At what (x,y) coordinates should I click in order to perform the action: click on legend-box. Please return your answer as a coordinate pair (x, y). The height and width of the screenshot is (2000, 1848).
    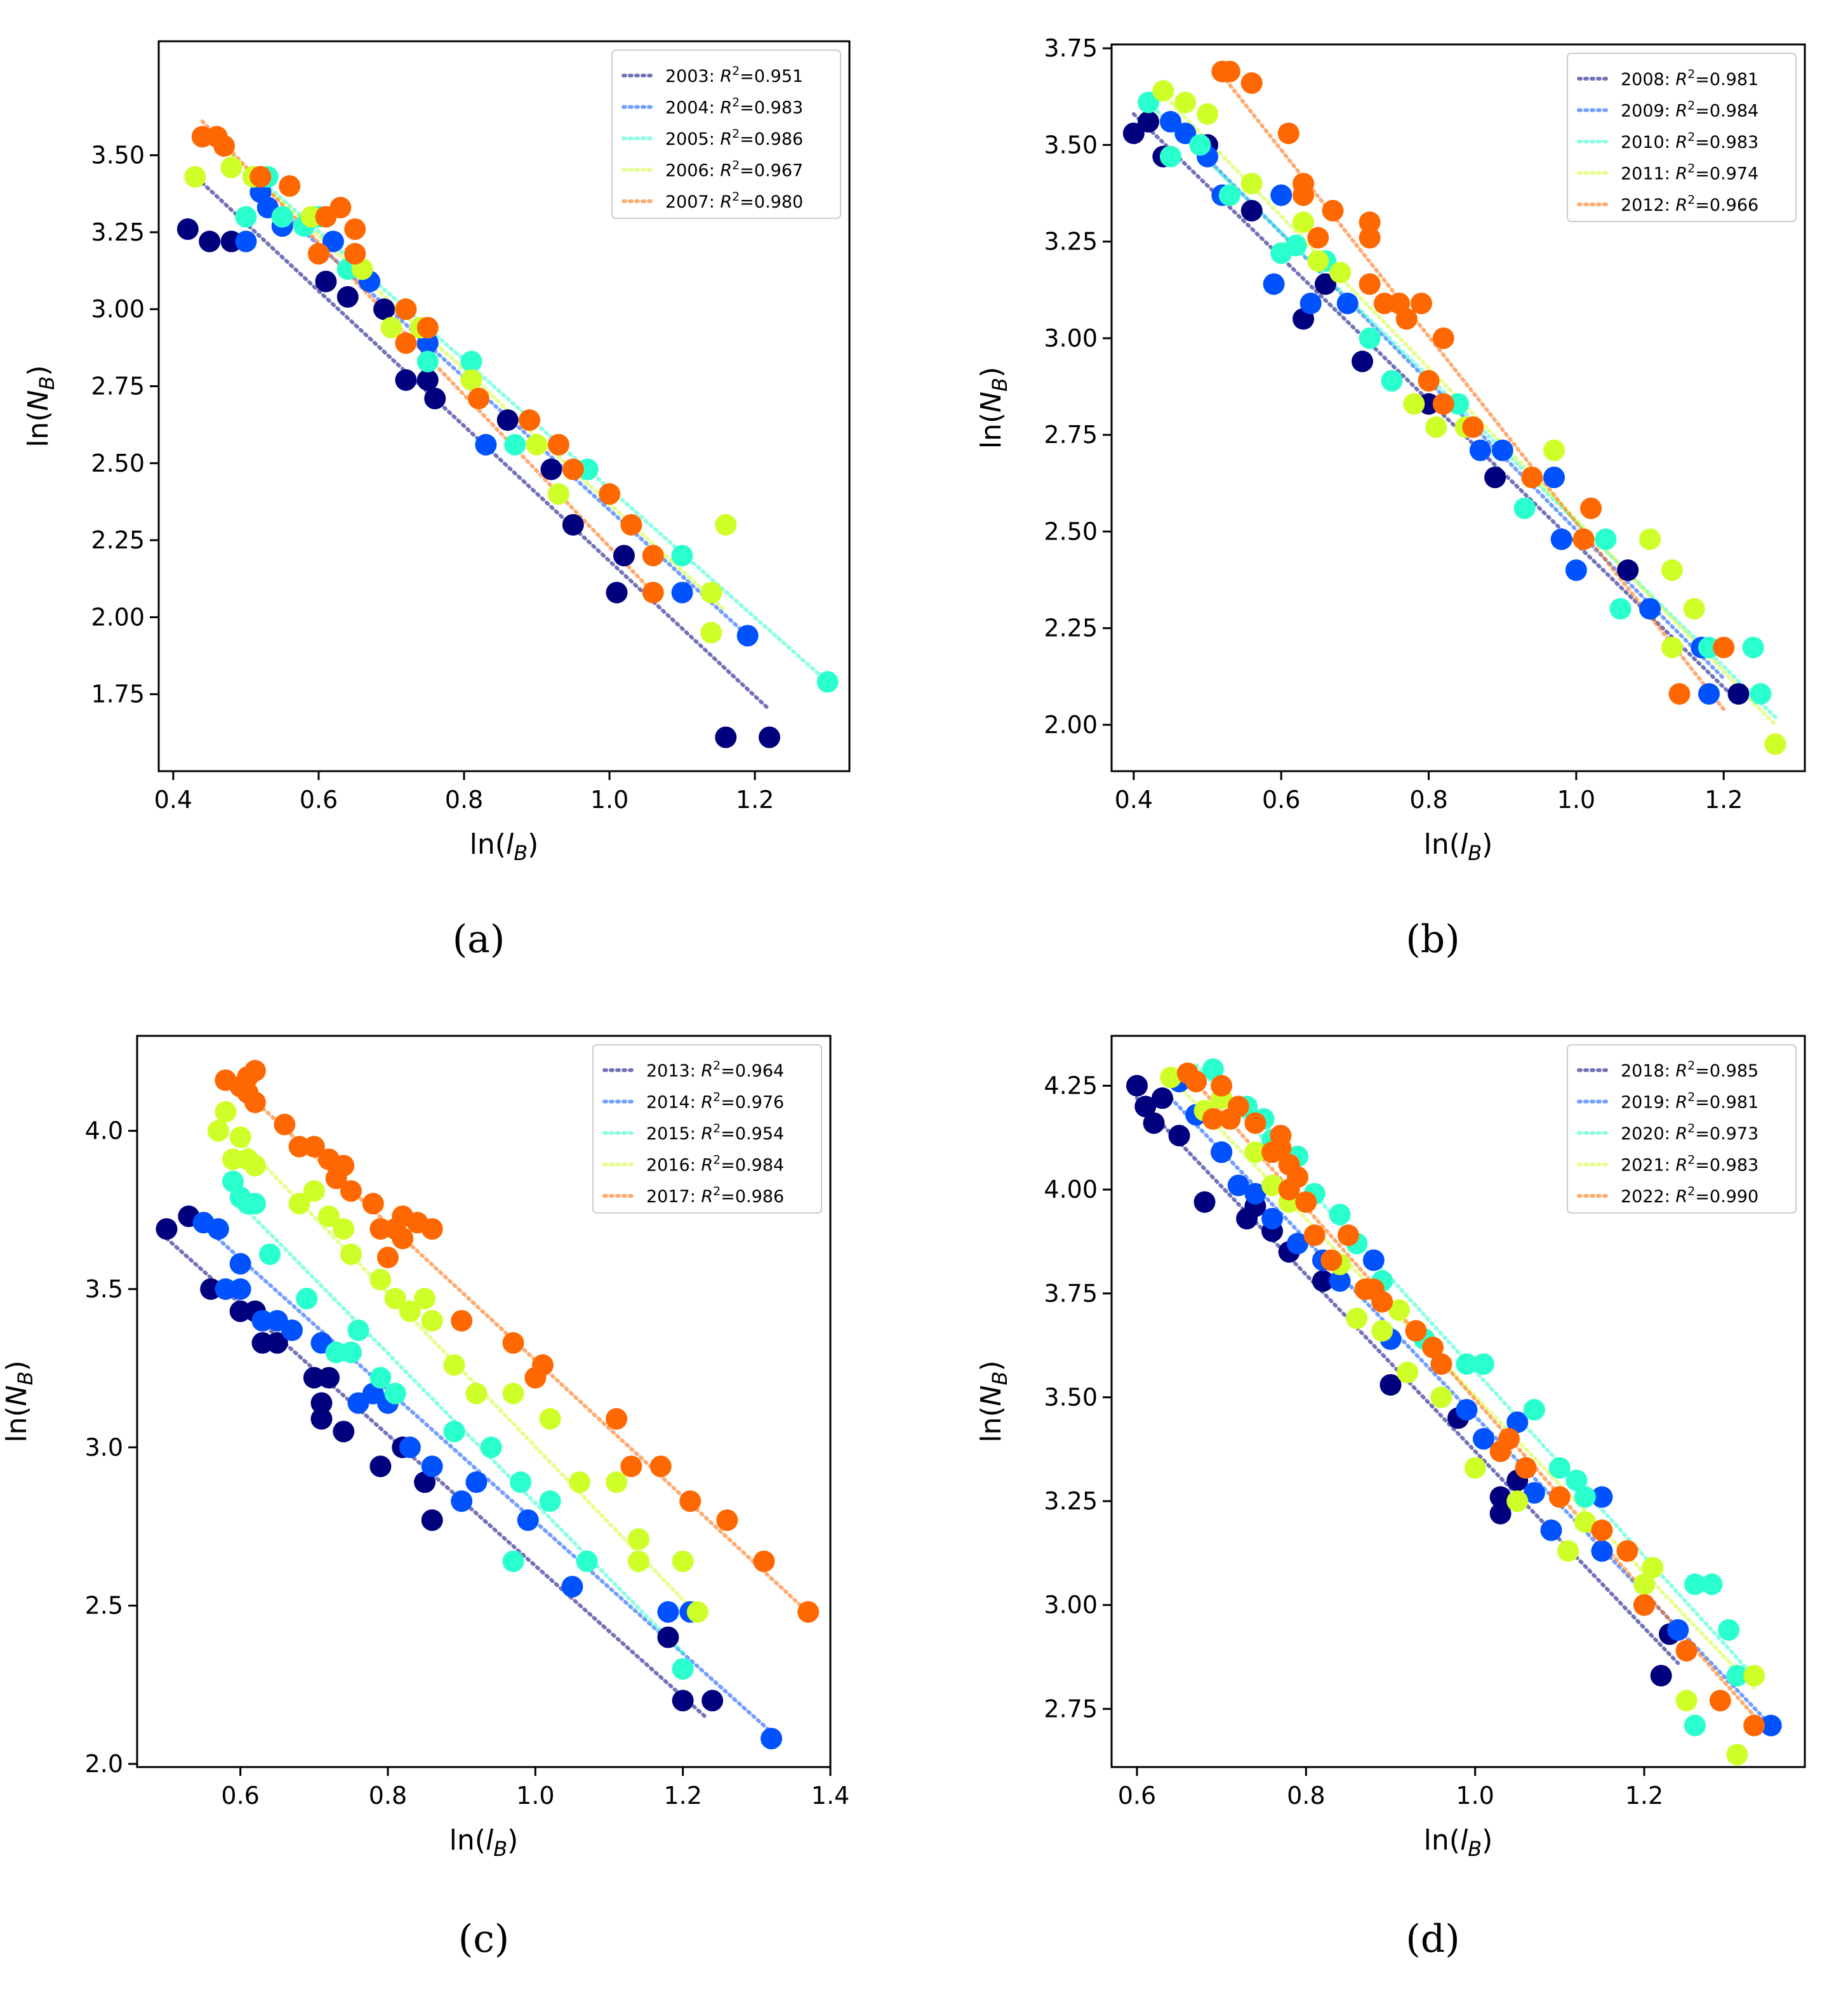
    Looking at the image, I should click on (1682, 137).